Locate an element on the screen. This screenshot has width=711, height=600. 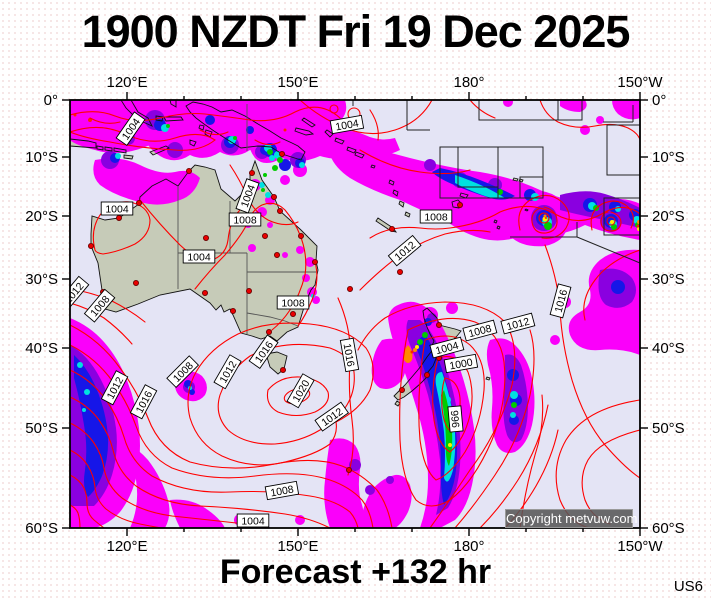
isobar-label-value: 1000 is located at coordinates (461, 365).